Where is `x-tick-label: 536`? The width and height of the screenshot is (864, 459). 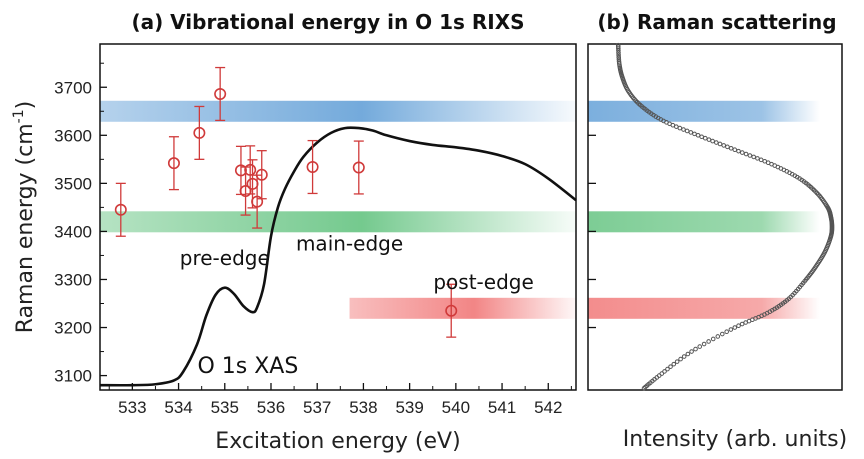
x-tick-label: 536 is located at coordinates (271, 407).